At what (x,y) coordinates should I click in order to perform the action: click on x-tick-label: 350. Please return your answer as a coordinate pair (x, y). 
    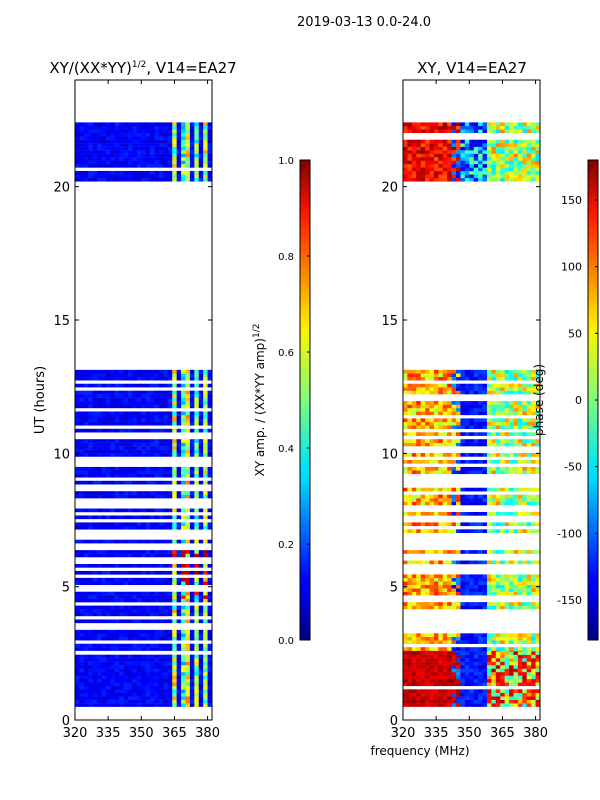
    Looking at the image, I should click on (469, 733).